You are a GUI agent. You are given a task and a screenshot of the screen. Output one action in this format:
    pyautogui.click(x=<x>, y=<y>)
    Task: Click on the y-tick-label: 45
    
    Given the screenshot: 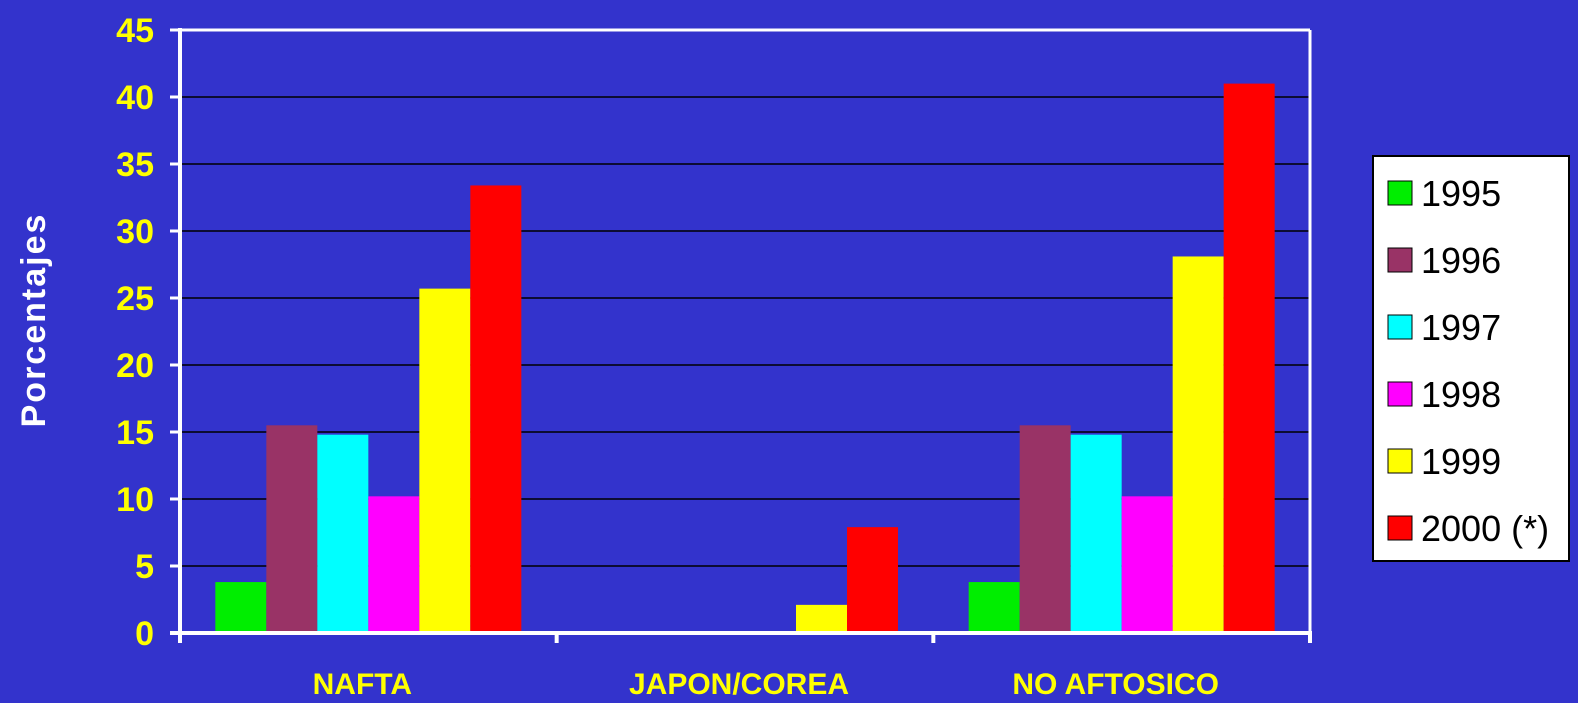 What is the action you would take?
    pyautogui.click(x=135, y=31)
    